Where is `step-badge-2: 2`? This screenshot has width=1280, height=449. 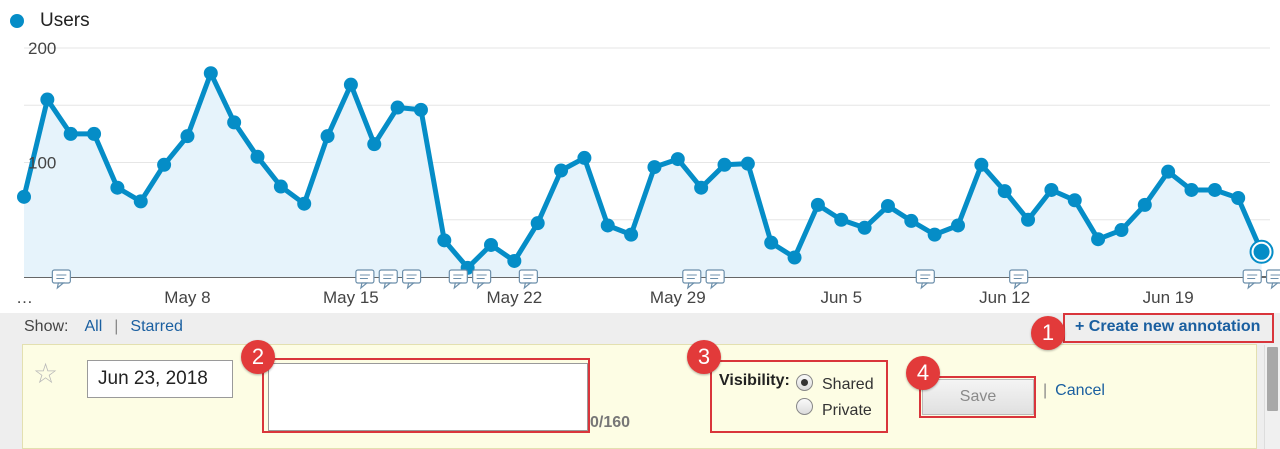
step-badge-2: 2 is located at coordinates (258, 357).